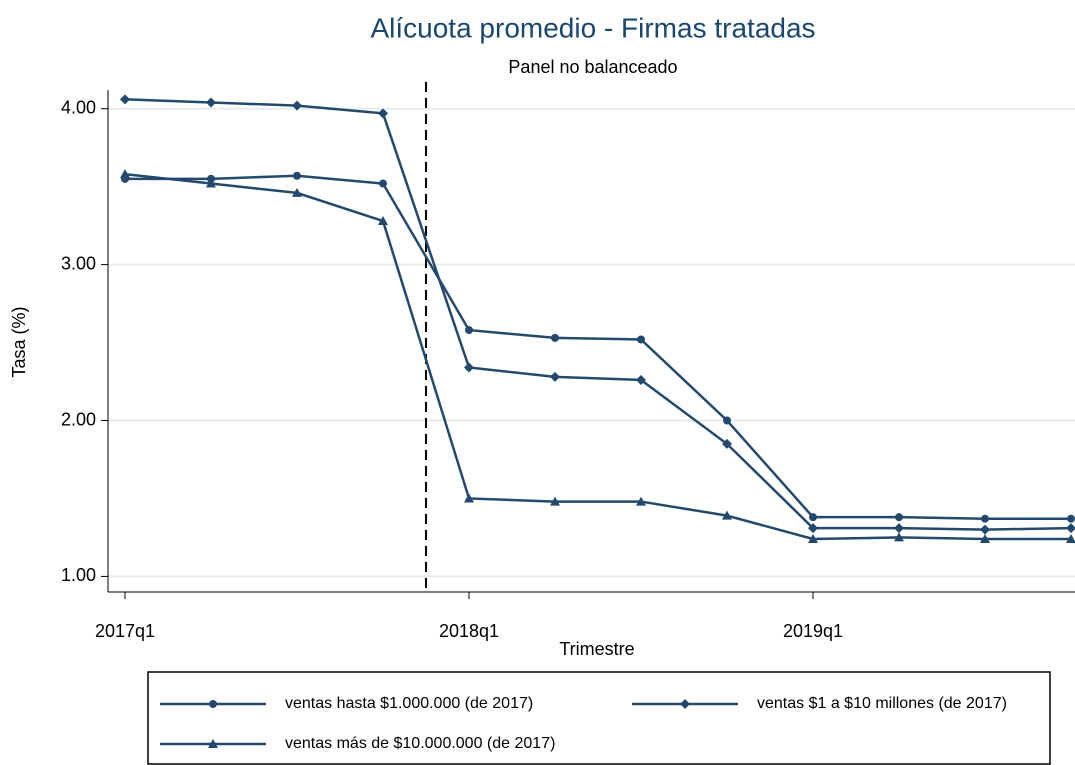  What do you see at coordinates (19, 341) in the screenshot?
I see `y-axis-label: Tasa (%)` at bounding box center [19, 341].